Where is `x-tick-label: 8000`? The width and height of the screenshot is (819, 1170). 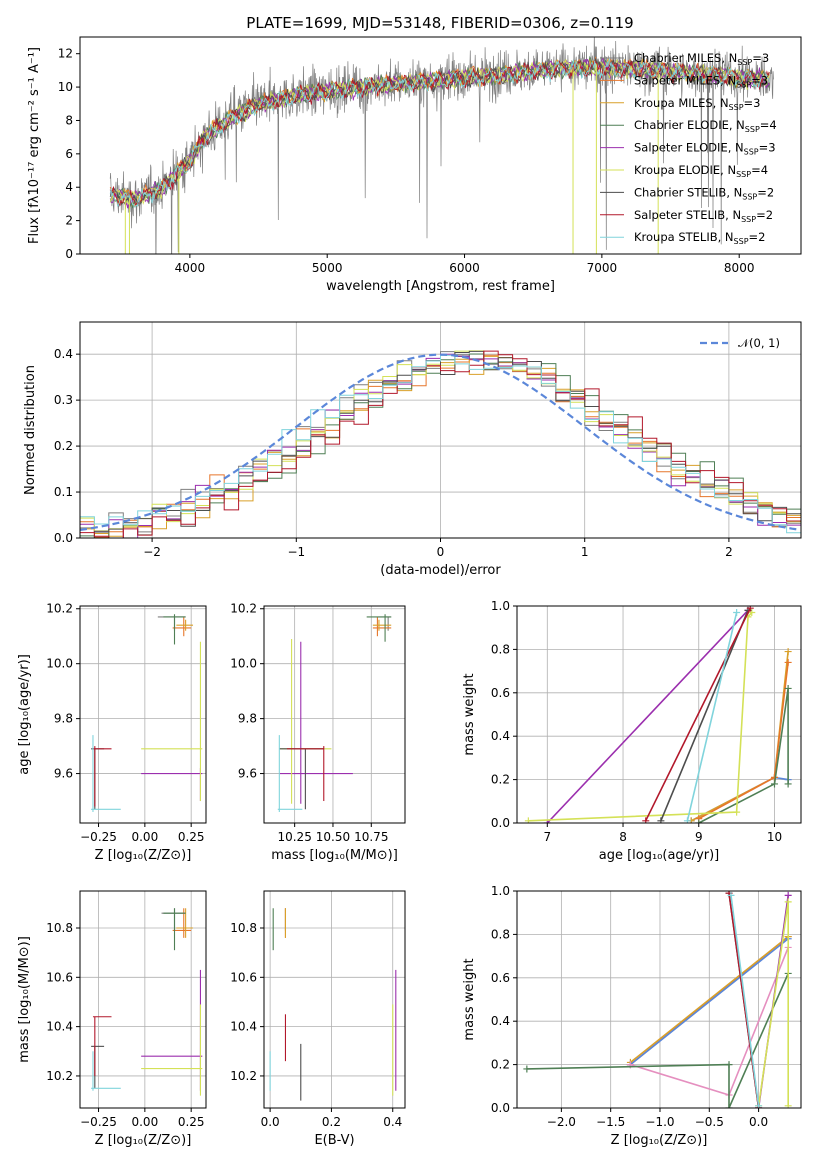 x-tick-label: 8000 is located at coordinates (739, 268).